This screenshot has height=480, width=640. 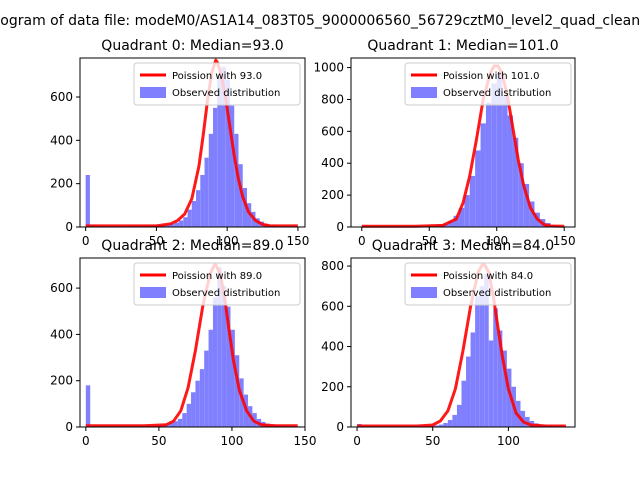 What do you see at coordinates (328, 68) in the screenshot?
I see `y-tick-label: 1000` at bounding box center [328, 68].